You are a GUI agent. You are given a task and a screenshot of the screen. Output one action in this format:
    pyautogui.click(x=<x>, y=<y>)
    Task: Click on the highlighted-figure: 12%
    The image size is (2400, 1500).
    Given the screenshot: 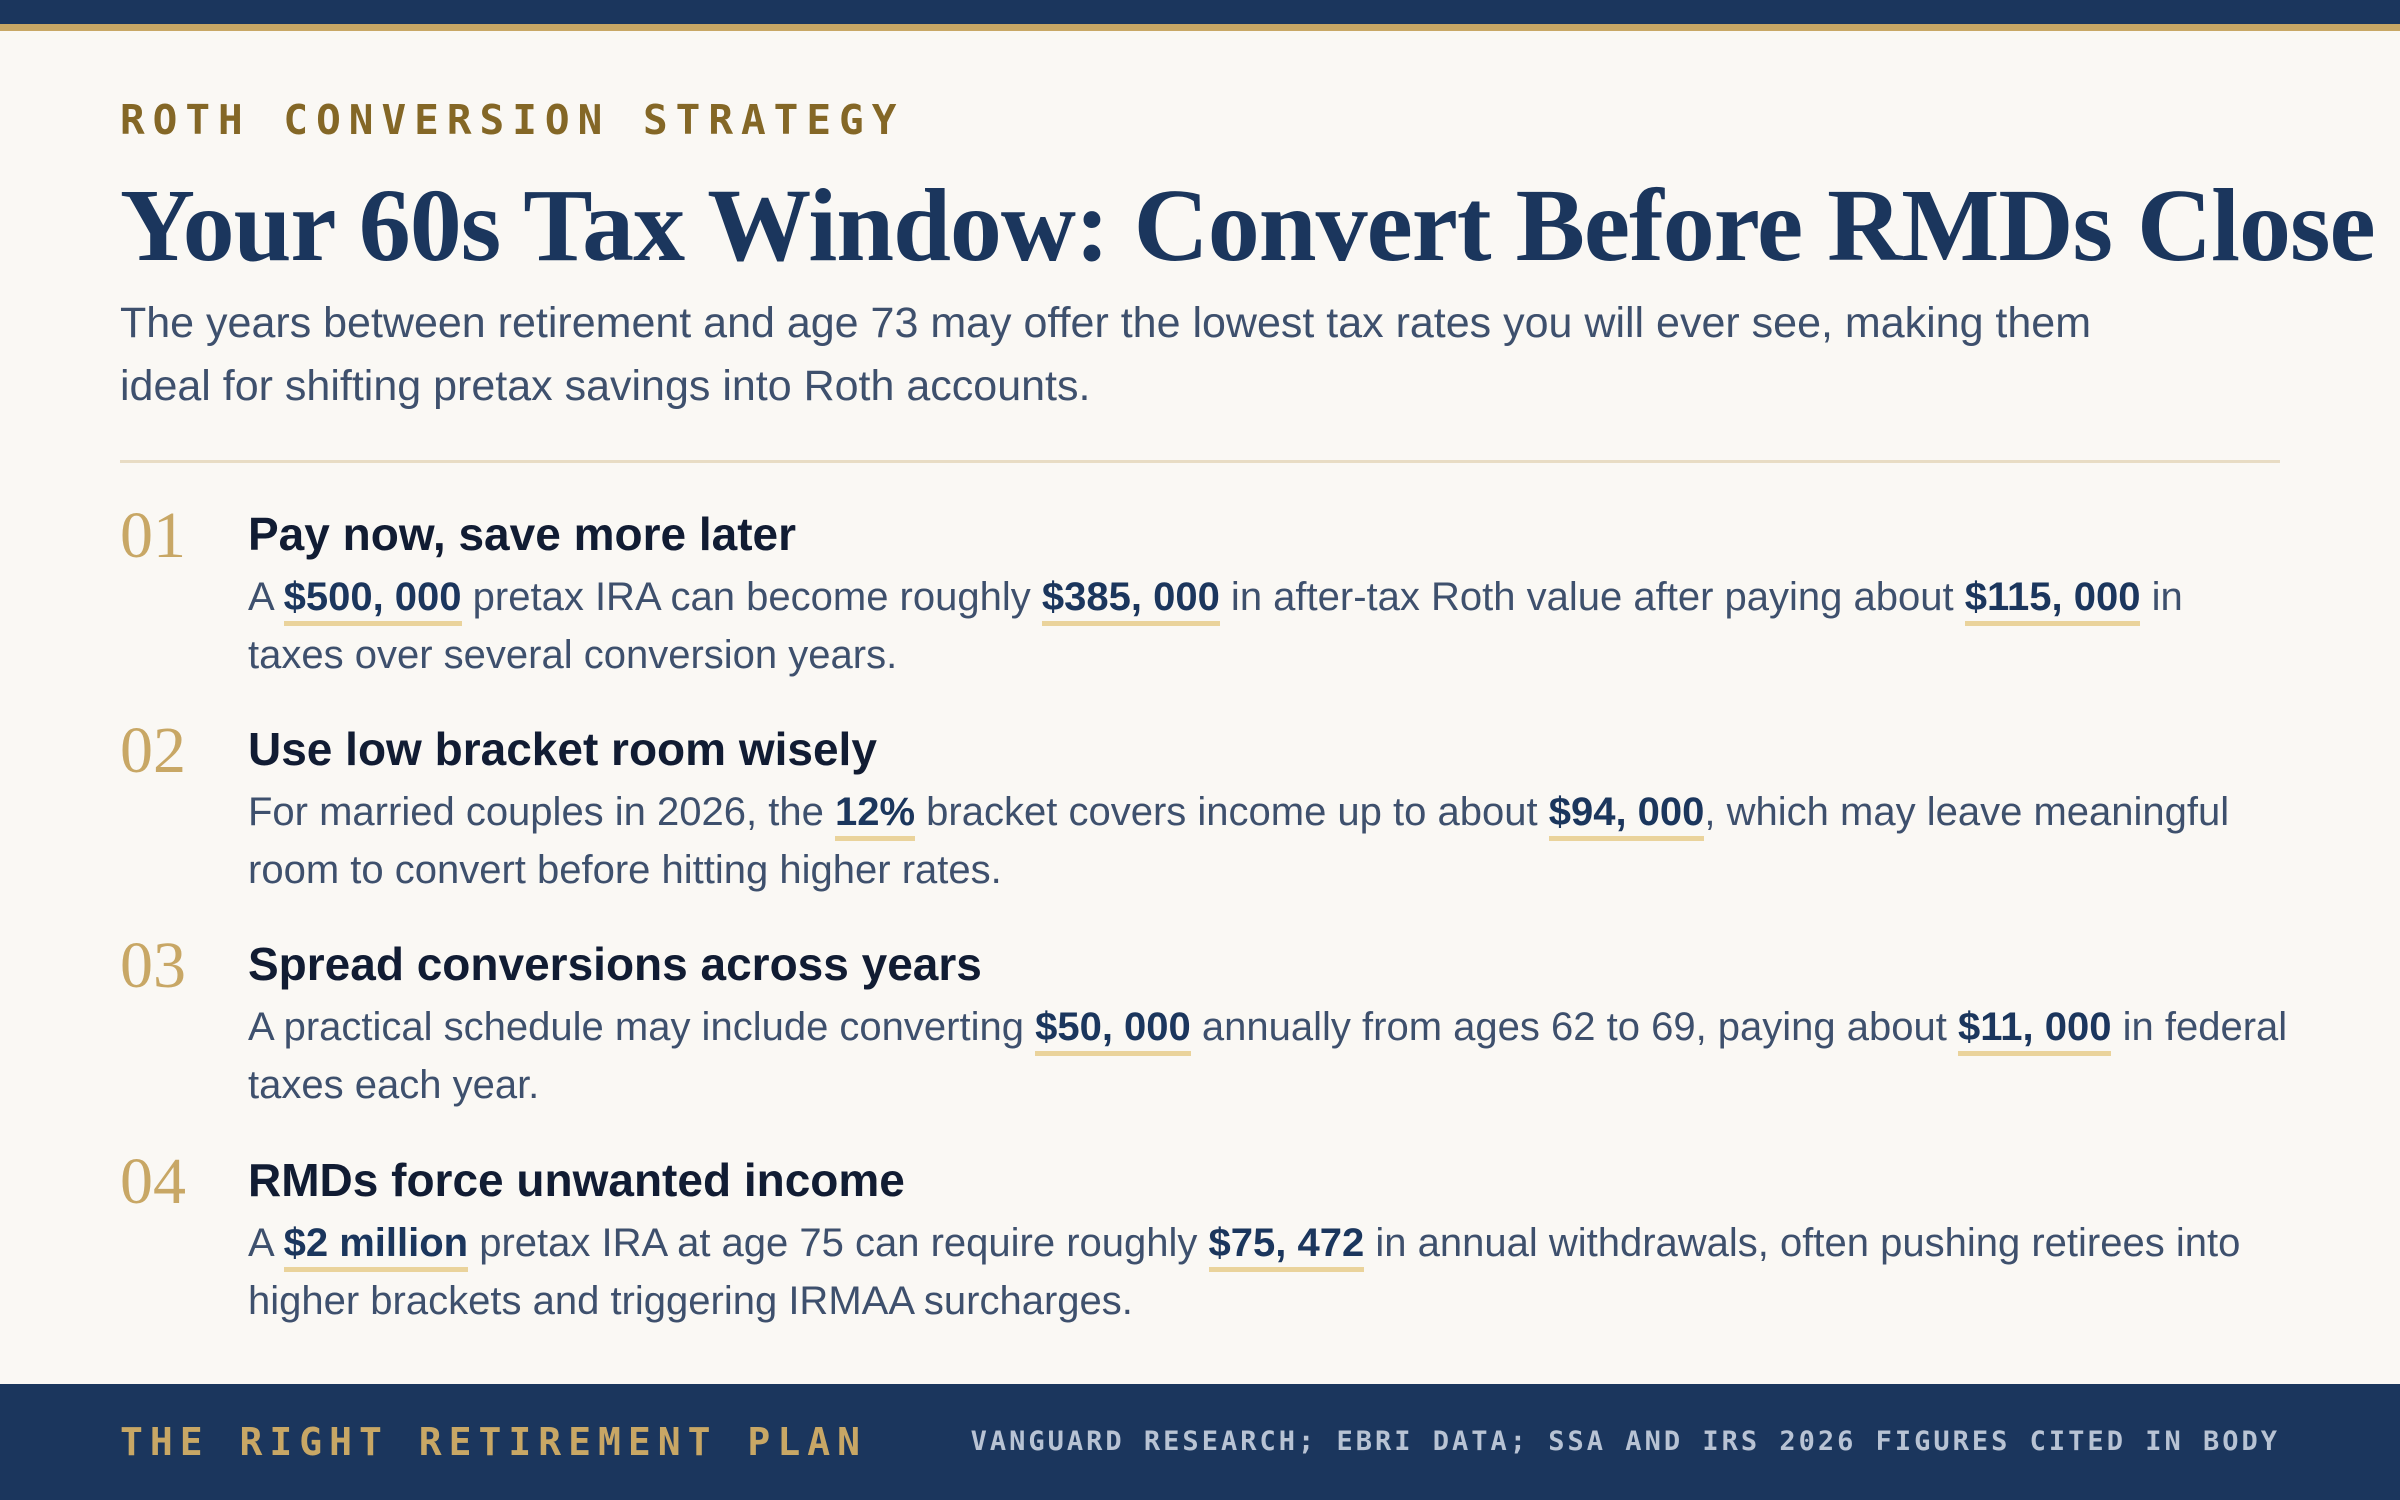 What is the action you would take?
    pyautogui.click(x=875, y=815)
    